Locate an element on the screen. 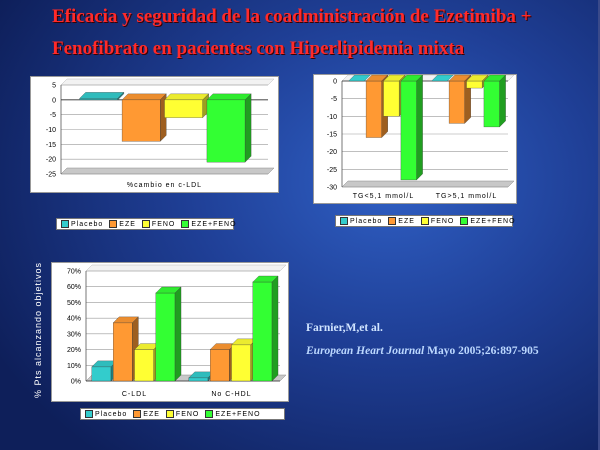 The height and width of the screenshot is (450, 600). y-tick-label: 20% is located at coordinates (74, 350).